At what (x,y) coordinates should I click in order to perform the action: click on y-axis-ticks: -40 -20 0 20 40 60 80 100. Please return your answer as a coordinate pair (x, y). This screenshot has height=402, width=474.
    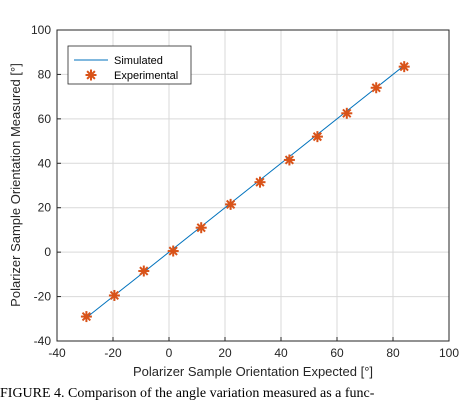
    Looking at the image, I should click on (46, 185).